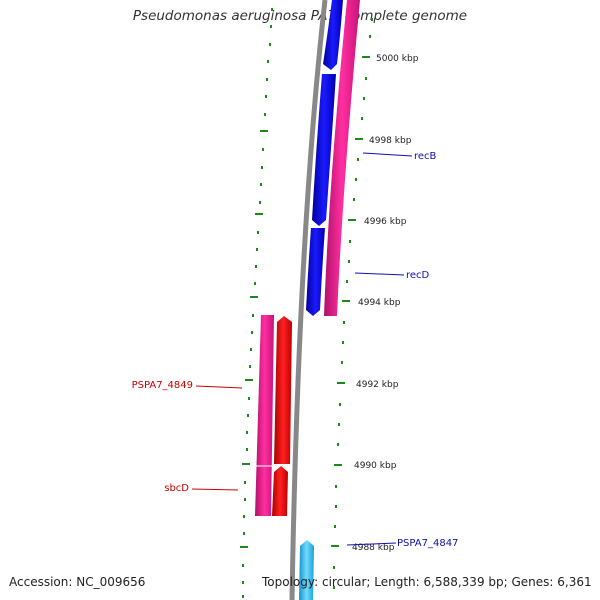 The width and height of the screenshot is (600, 600). I want to click on gene-label-recD: recD, so click(418, 275).